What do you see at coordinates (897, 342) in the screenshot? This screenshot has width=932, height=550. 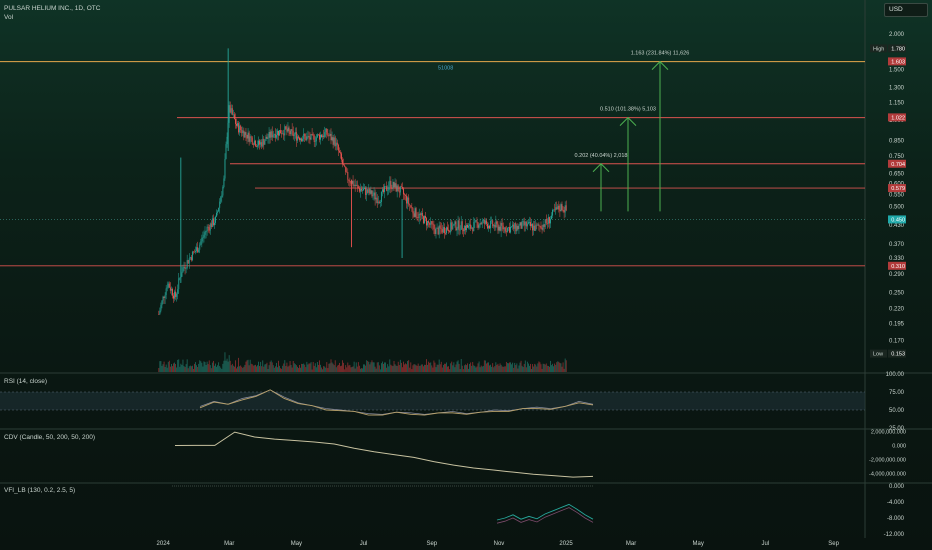 I see `price-tick-label: 0.170` at bounding box center [897, 342].